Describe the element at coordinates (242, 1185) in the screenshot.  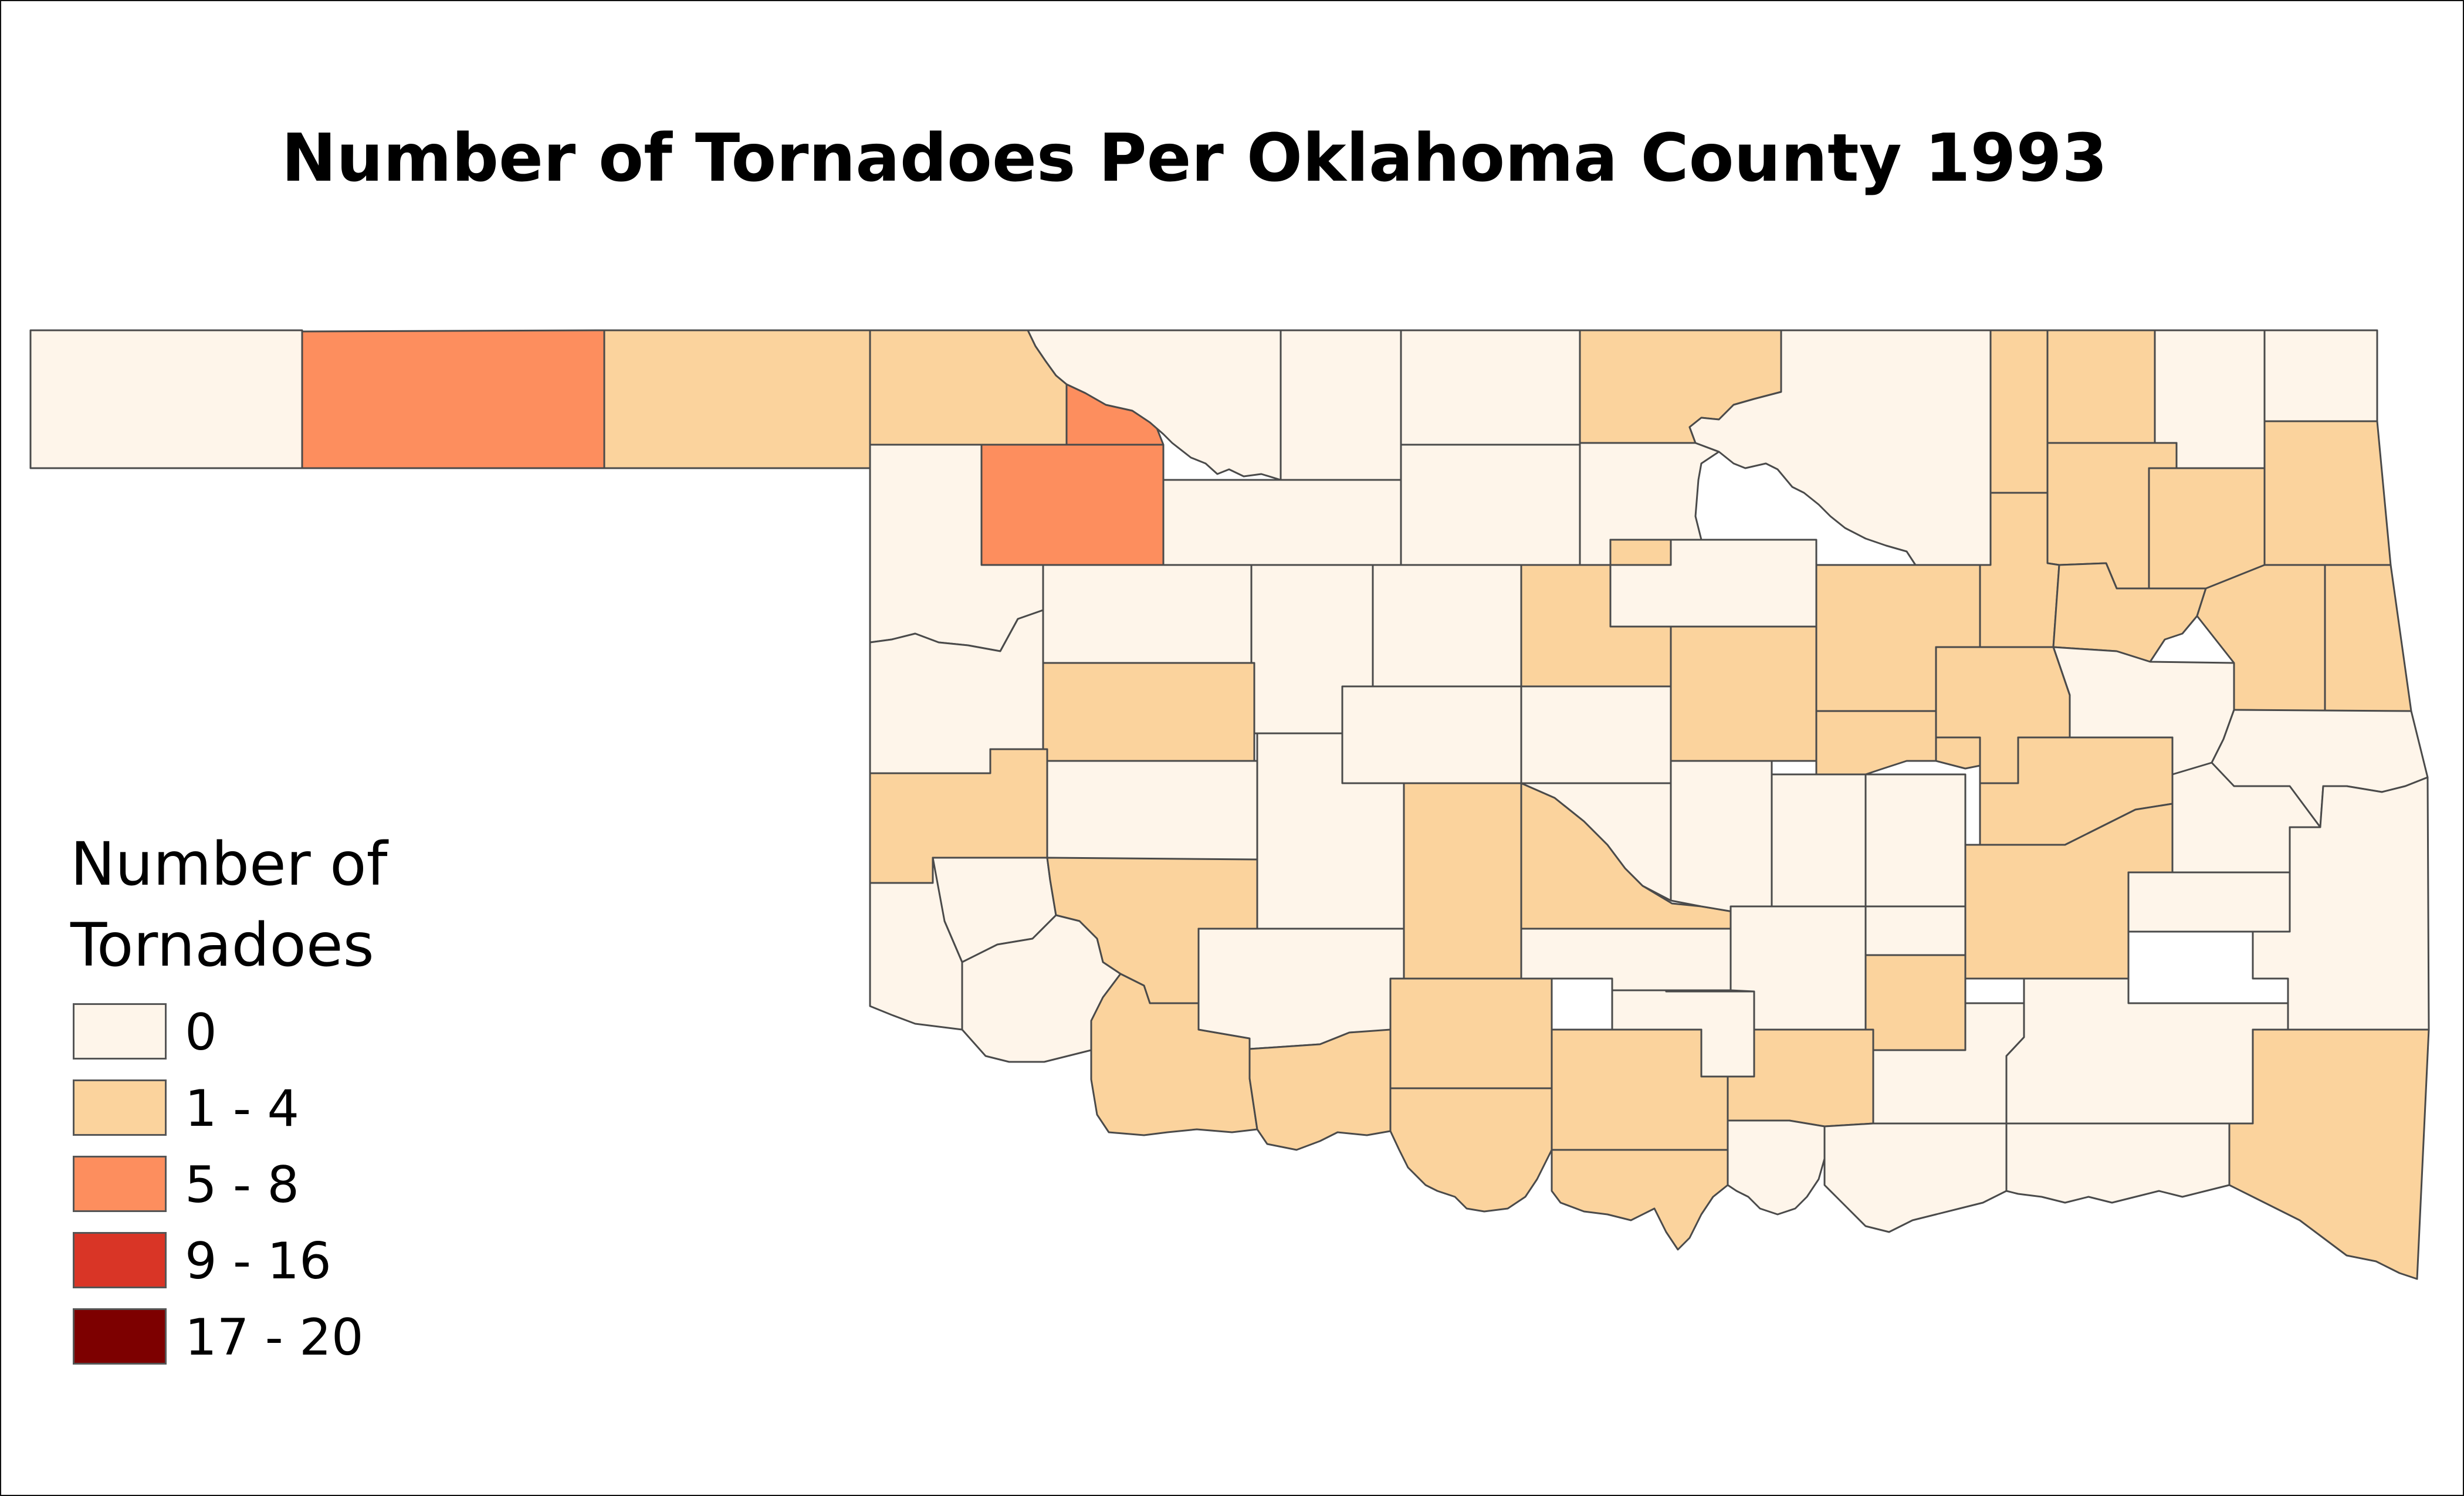
I see `legend-label-2: 5 - 8` at that location.